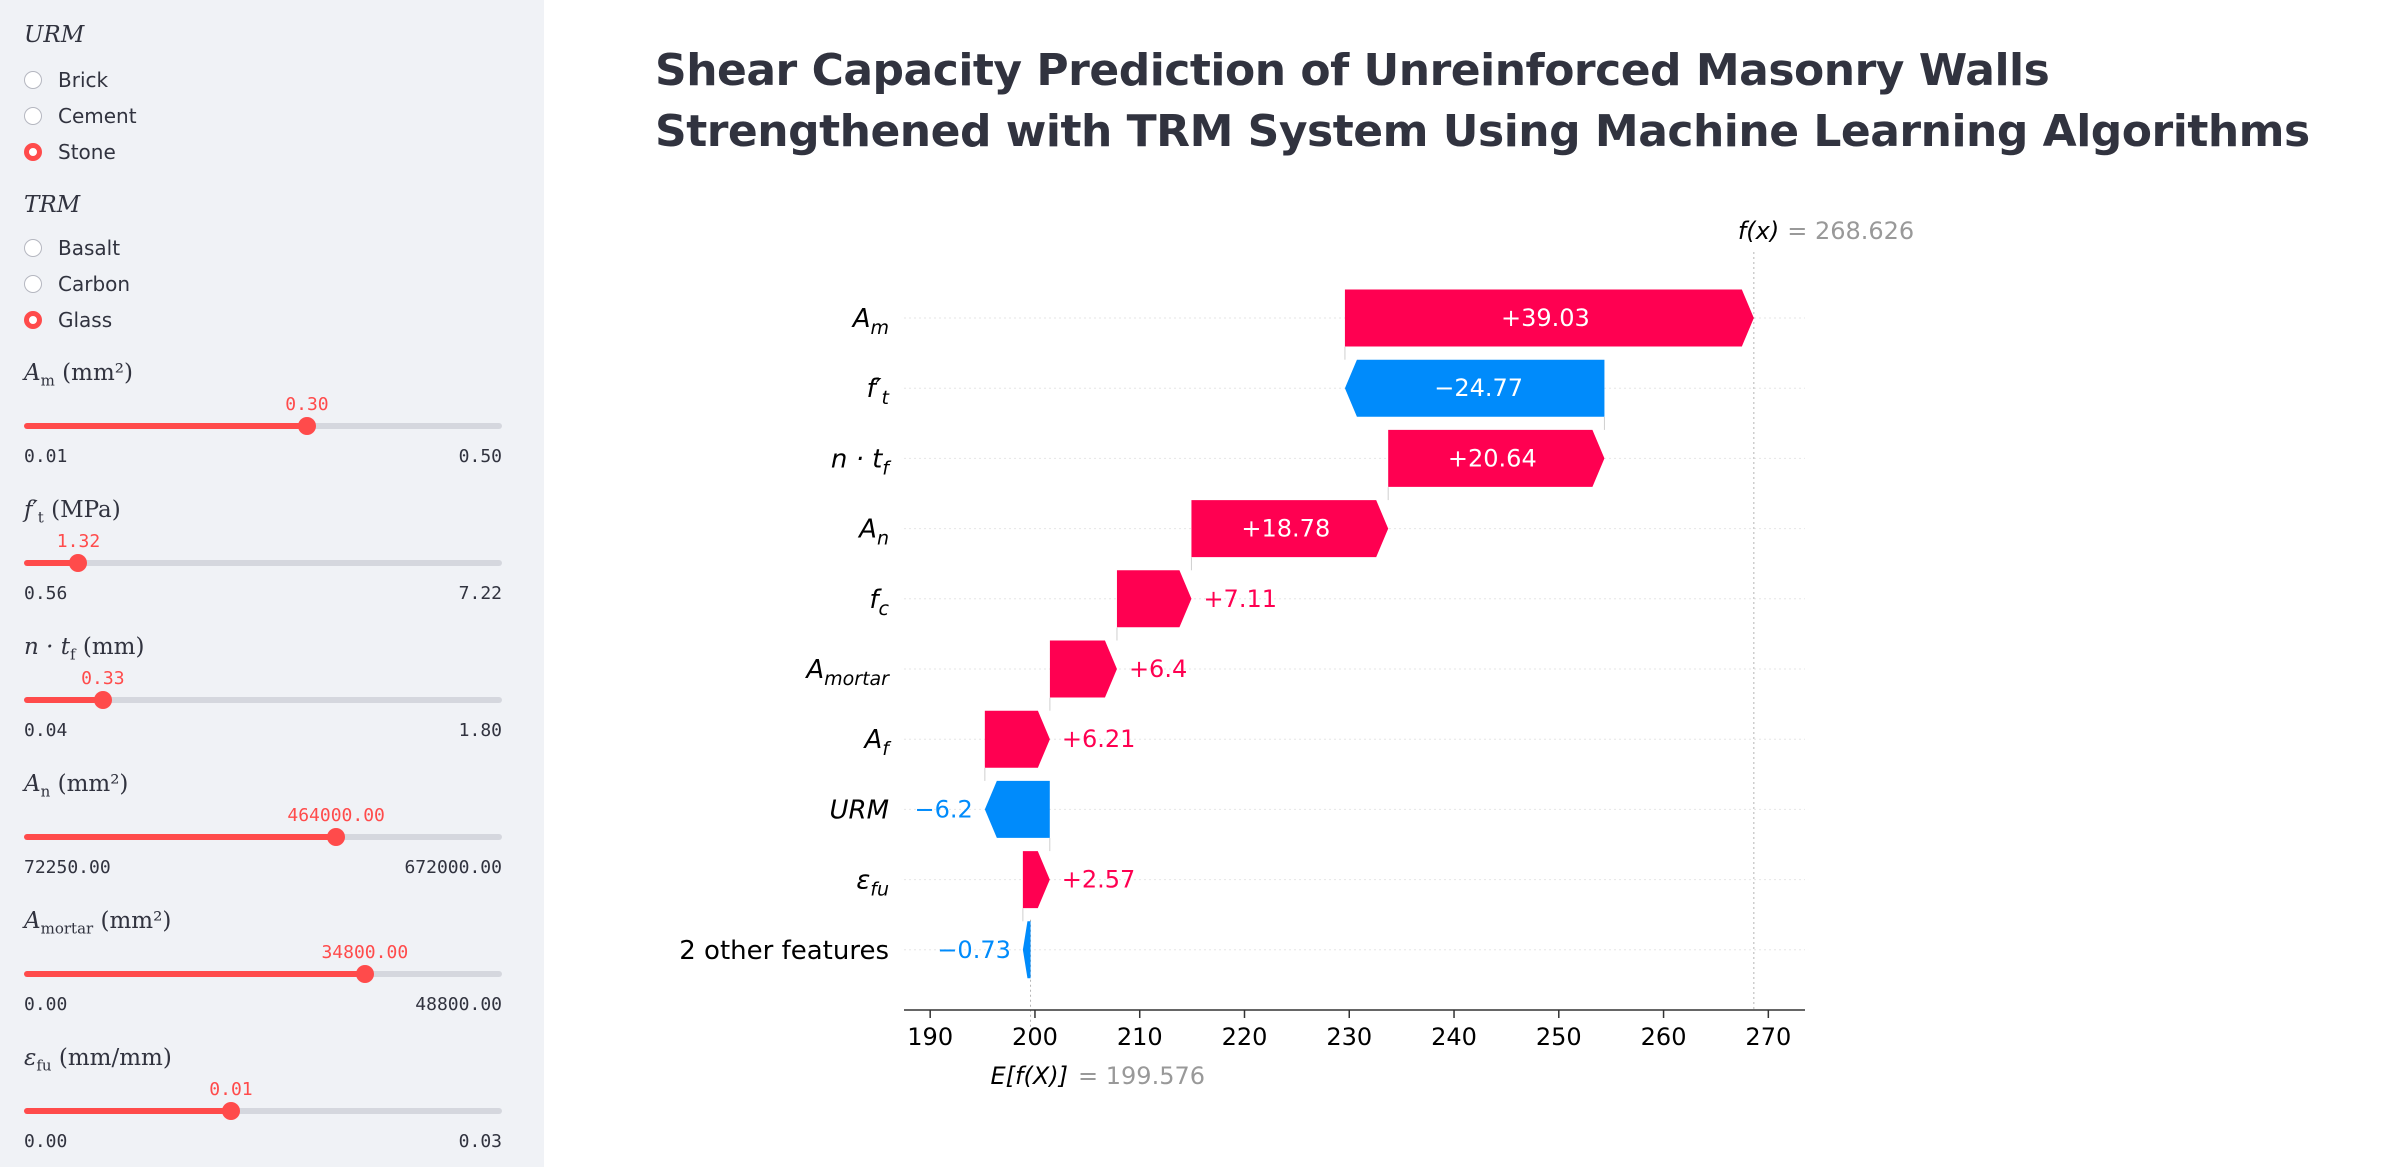 The width and height of the screenshot is (2392, 1167). What do you see at coordinates (883, 539) in the screenshot?
I see `feature-label-sub: n` at bounding box center [883, 539].